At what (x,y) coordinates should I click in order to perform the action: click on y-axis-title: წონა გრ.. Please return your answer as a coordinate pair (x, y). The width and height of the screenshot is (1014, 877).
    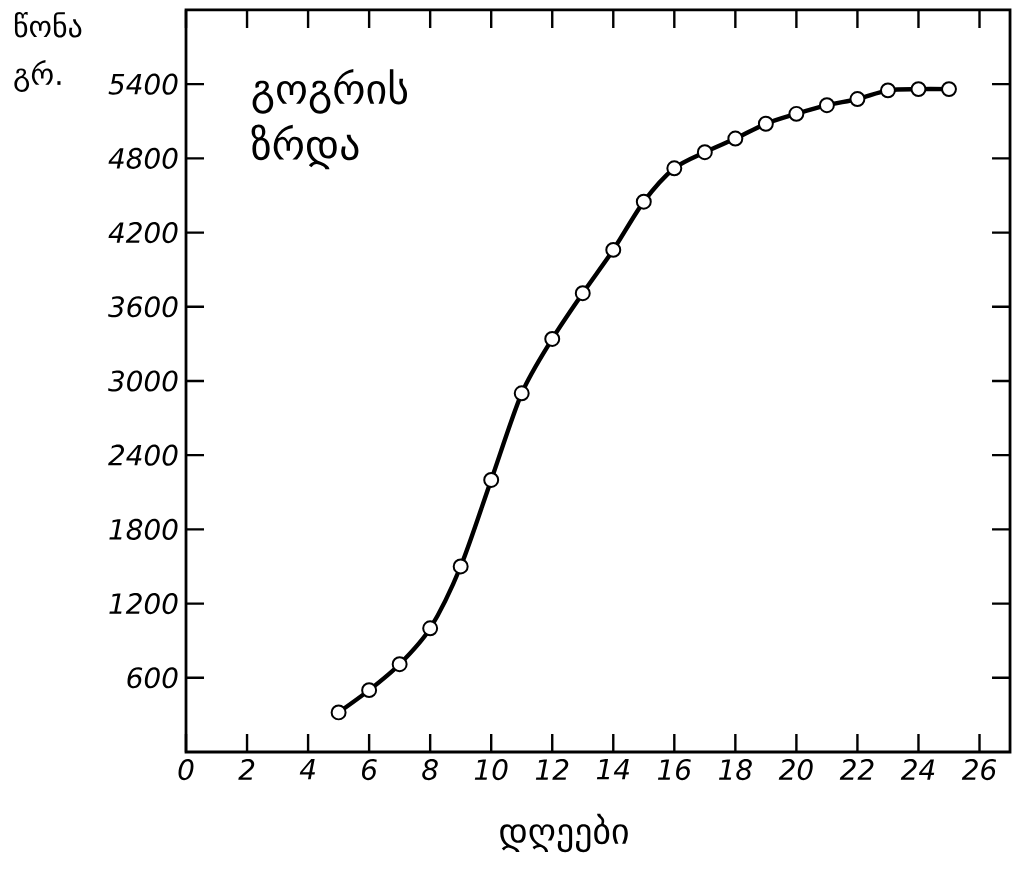
    Looking at the image, I should click on (48, 52).